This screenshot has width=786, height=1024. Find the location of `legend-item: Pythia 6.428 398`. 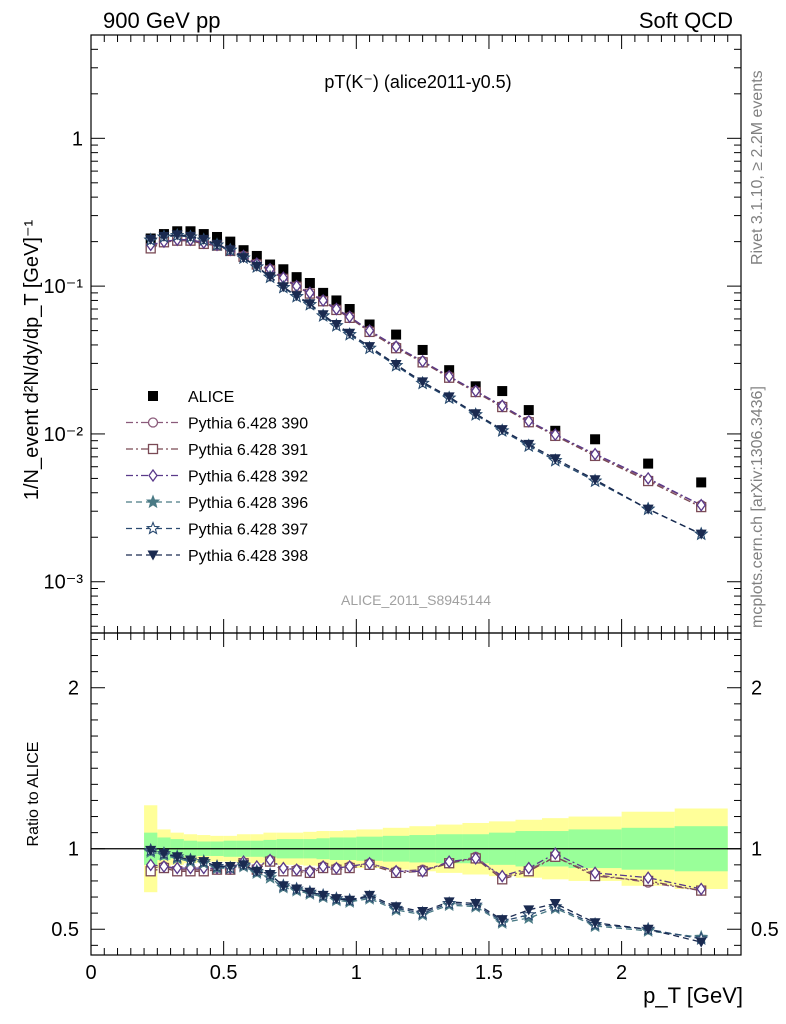

legend-item: Pythia 6.428 398 is located at coordinates (217, 556).